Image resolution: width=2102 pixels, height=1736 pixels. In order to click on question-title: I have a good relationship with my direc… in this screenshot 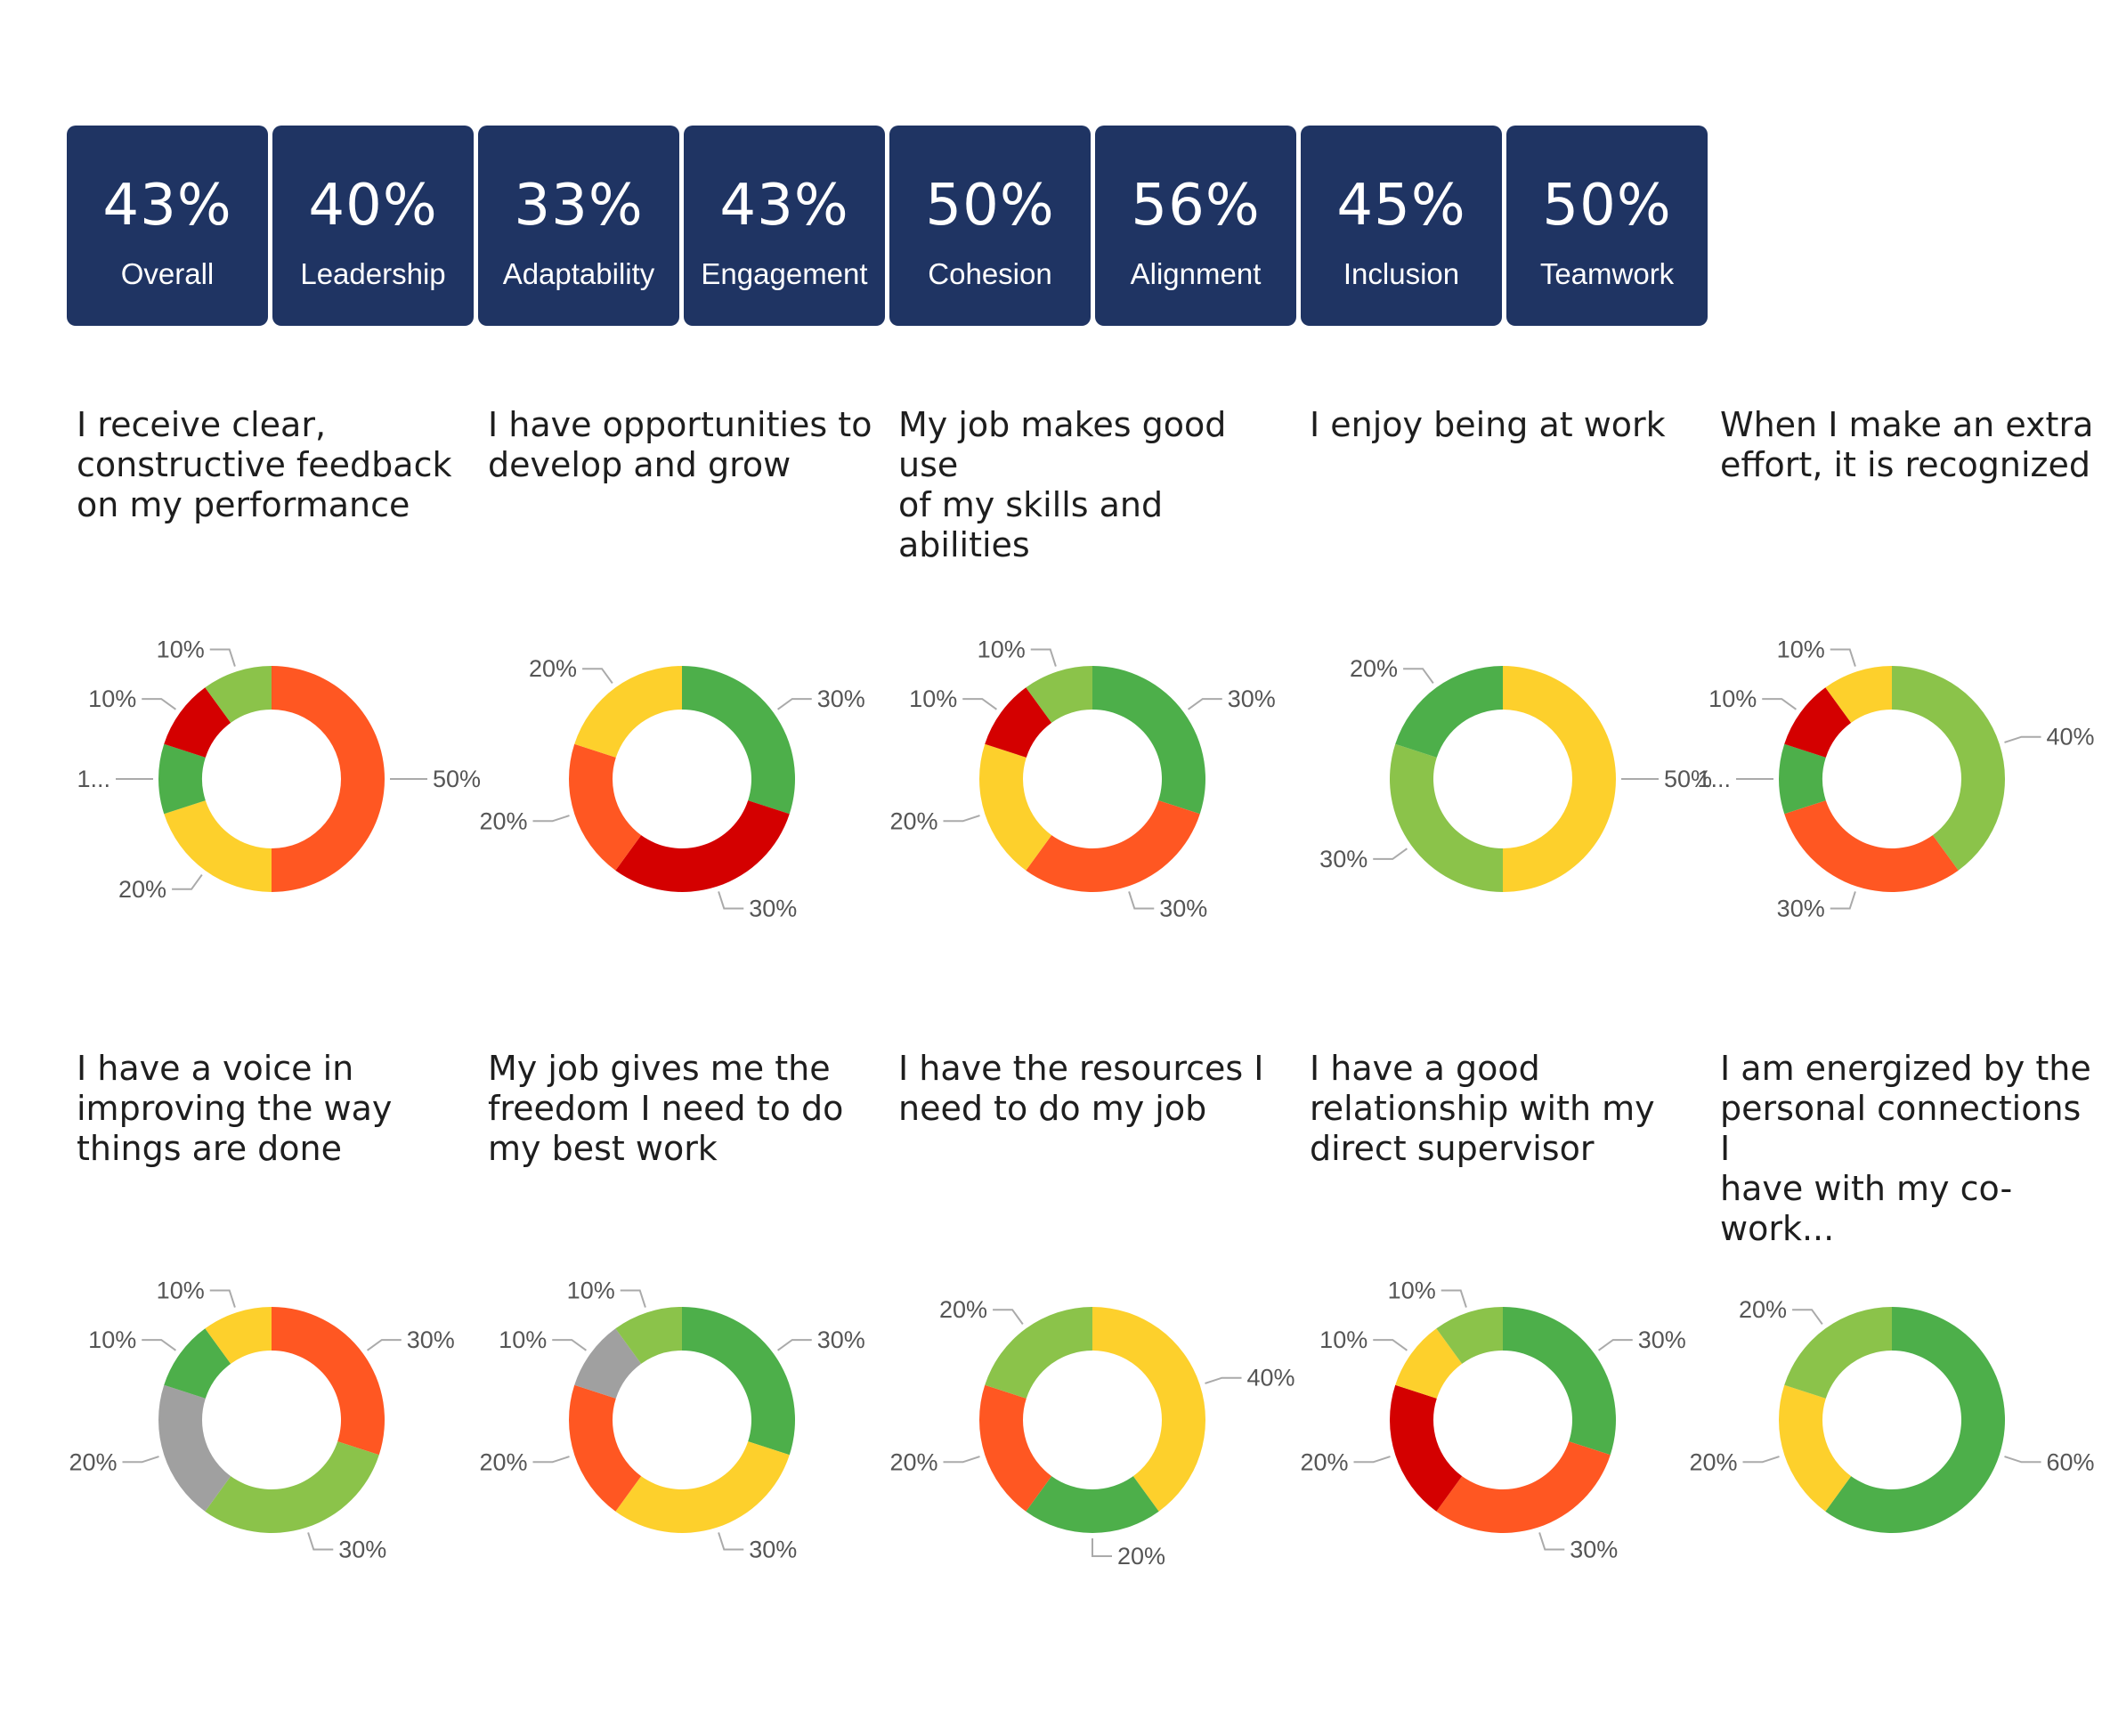, I will do `click(1482, 1108)`.